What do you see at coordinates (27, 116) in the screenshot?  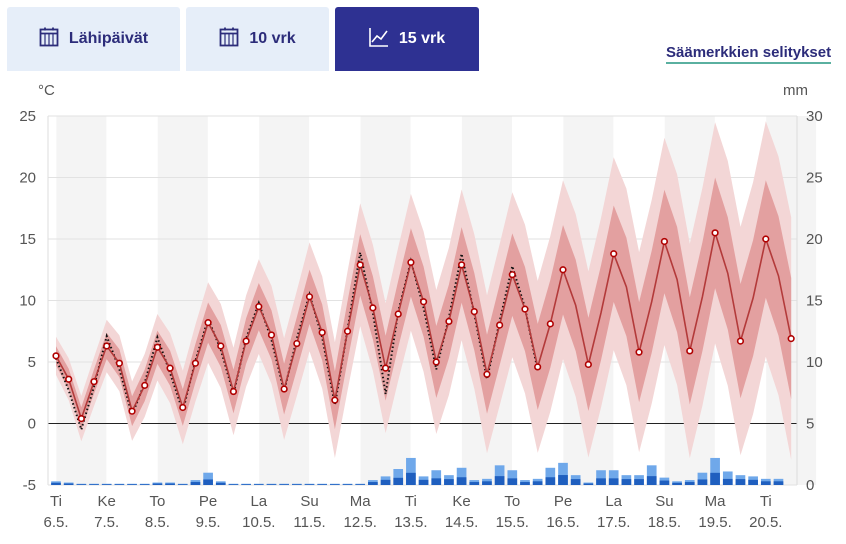 I see `y-left-tick-label: 25` at bounding box center [27, 116].